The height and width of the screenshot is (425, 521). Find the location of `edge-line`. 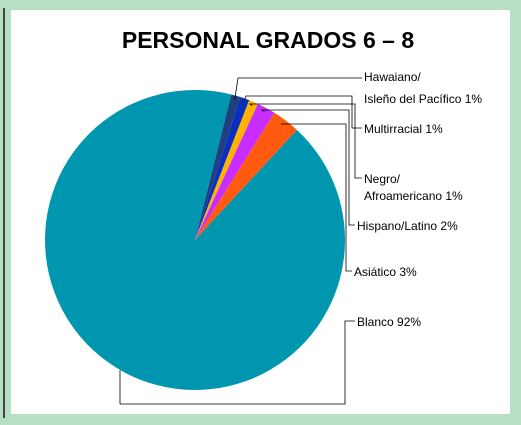

edge-line is located at coordinates (4, 213).